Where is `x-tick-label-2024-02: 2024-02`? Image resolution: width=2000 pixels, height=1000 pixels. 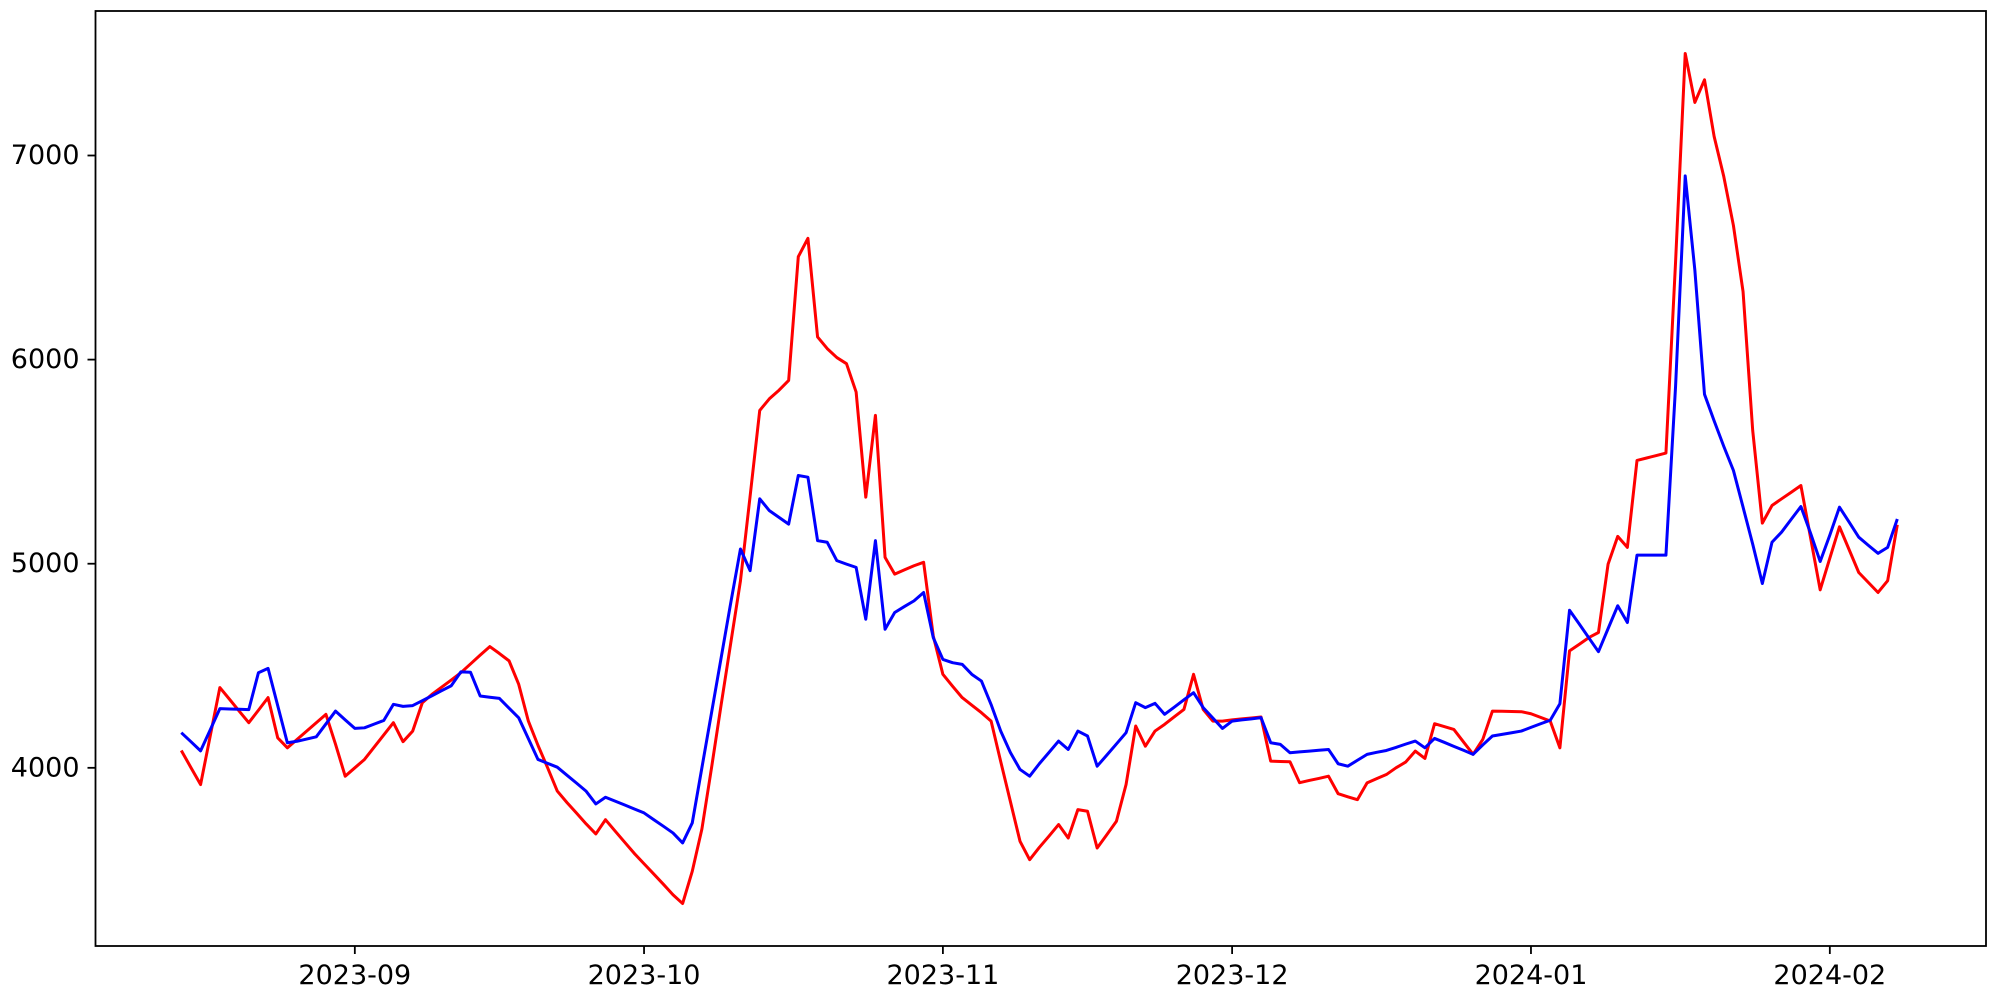
x-tick-label-2024-02: 2024-02 is located at coordinates (1829, 975).